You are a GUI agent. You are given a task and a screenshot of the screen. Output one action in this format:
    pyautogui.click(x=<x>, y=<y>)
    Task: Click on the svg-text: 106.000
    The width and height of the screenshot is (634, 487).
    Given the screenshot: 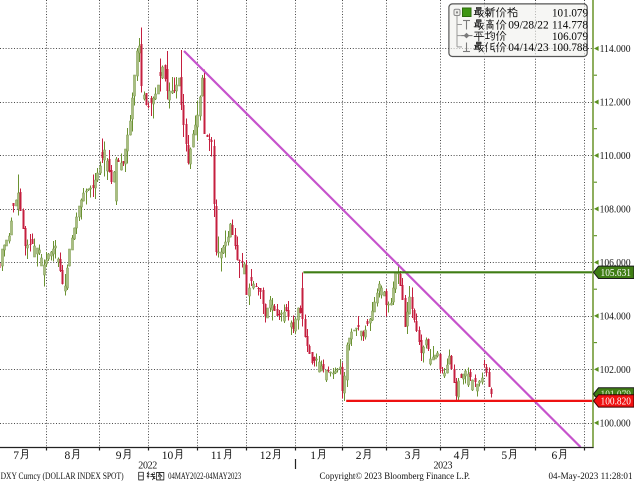 What is the action you would take?
    pyautogui.click(x=615, y=263)
    